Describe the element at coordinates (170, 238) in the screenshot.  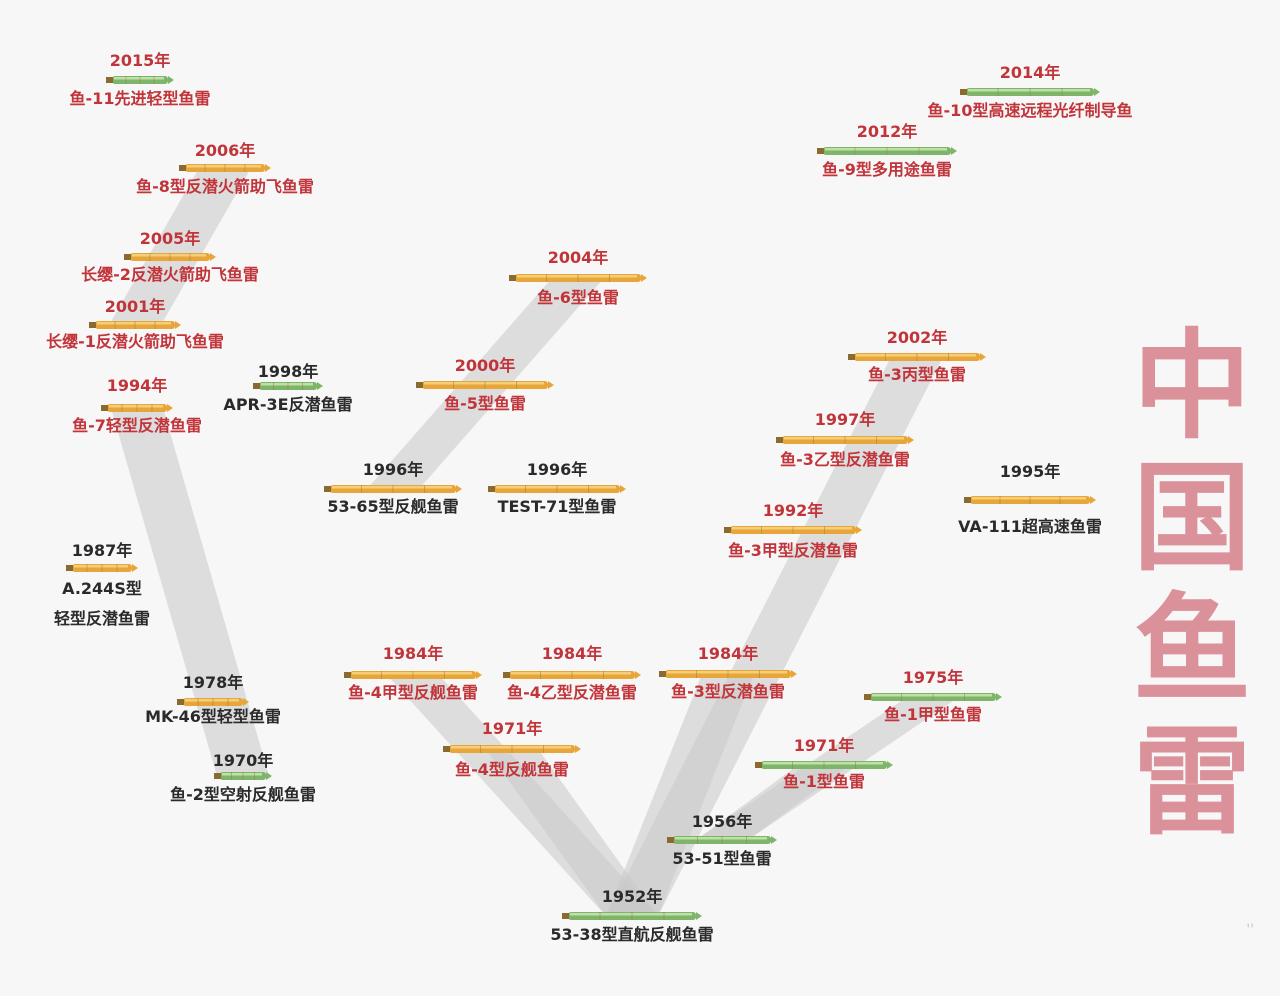
I see `year-label: 2005年` at that location.